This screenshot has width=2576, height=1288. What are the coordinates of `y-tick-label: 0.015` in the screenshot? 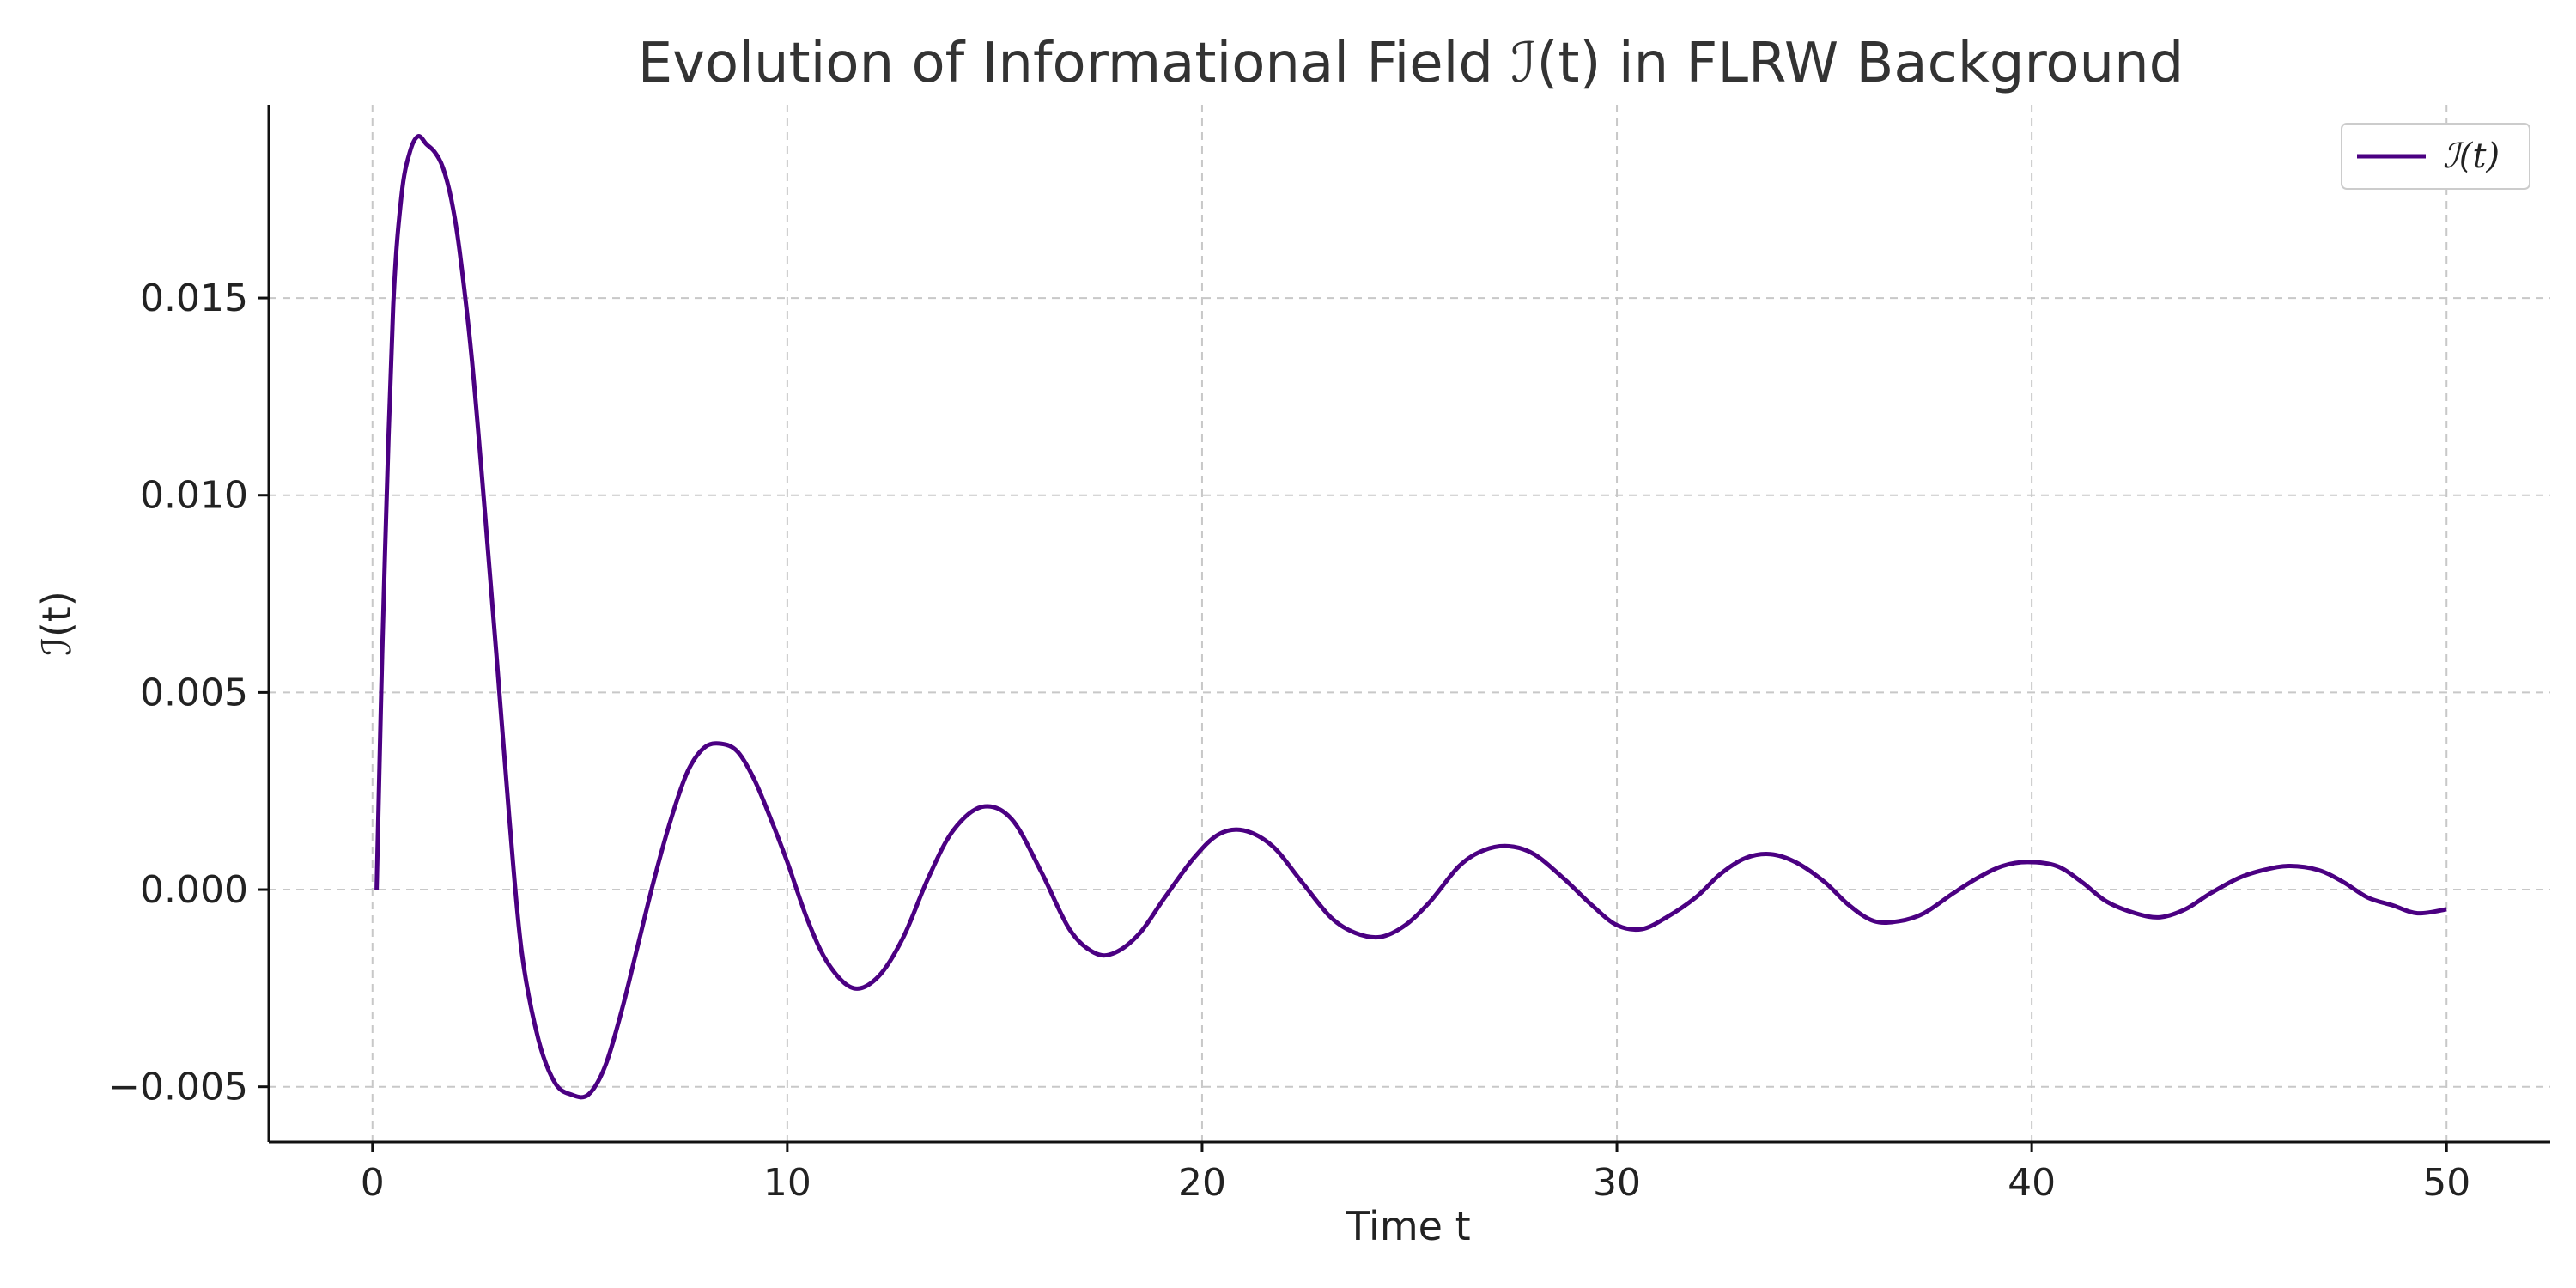 It's located at (194, 298).